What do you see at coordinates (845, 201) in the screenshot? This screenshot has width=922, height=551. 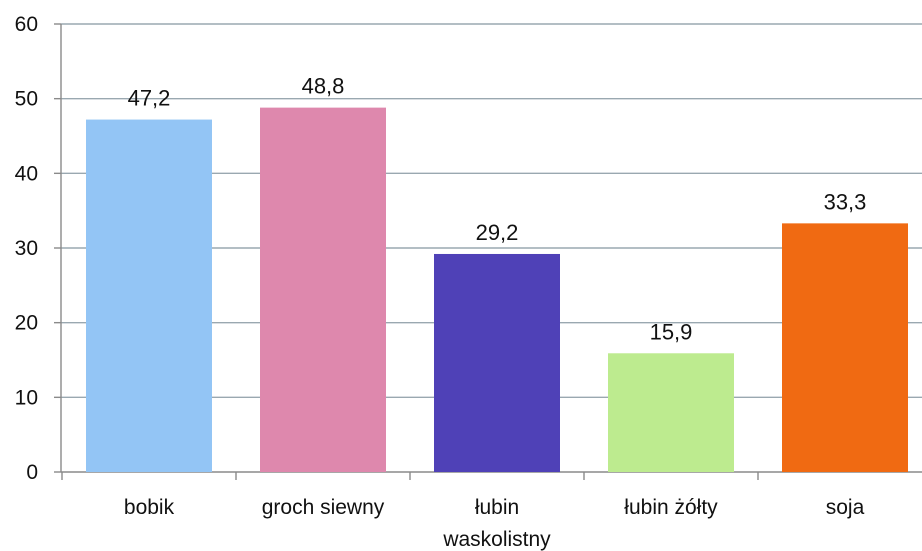 I see `data-label: 33,3` at bounding box center [845, 201].